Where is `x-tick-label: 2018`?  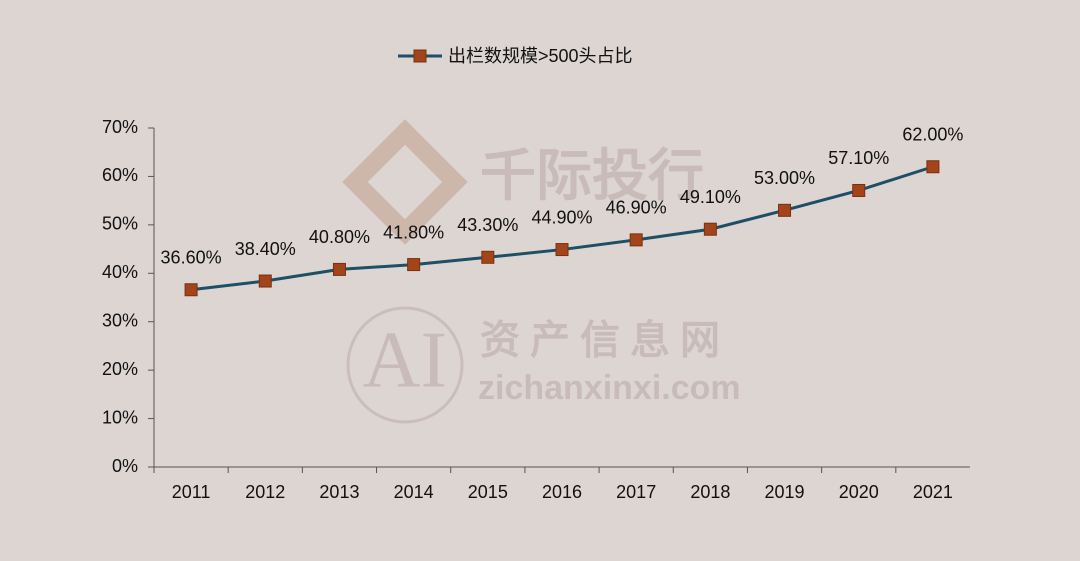 x-tick-label: 2018 is located at coordinates (710, 492).